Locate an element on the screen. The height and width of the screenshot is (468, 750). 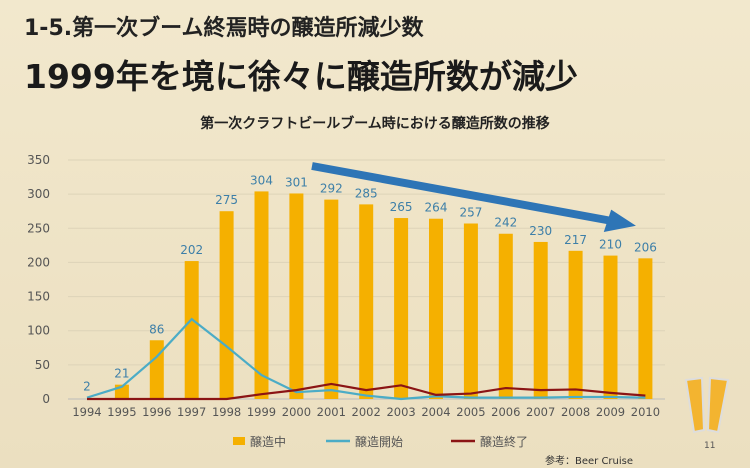
y-tick-label: 0 is located at coordinates (46, 399).